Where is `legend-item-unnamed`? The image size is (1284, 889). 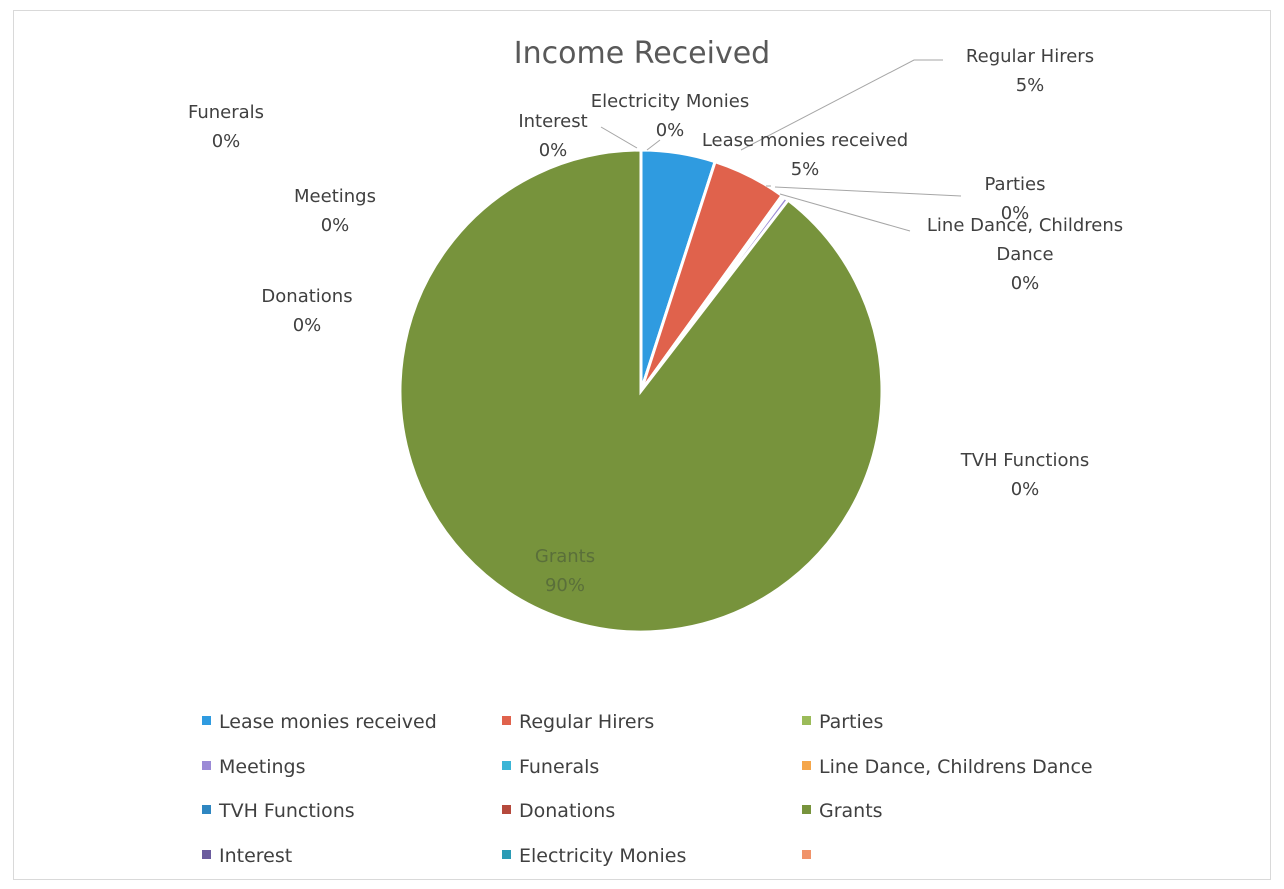
legend-item-unnamed is located at coordinates (810, 856).